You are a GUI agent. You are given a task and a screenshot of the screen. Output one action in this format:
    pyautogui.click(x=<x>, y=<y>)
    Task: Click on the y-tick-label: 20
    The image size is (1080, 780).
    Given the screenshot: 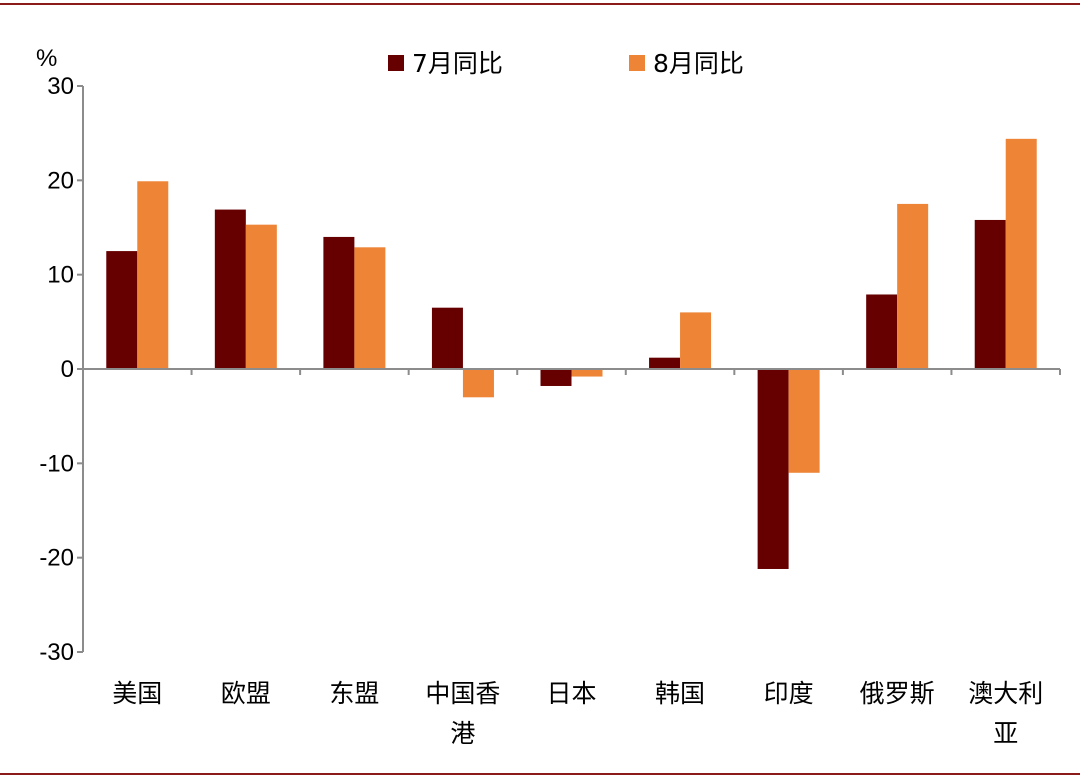 What is the action you would take?
    pyautogui.click(x=60, y=180)
    